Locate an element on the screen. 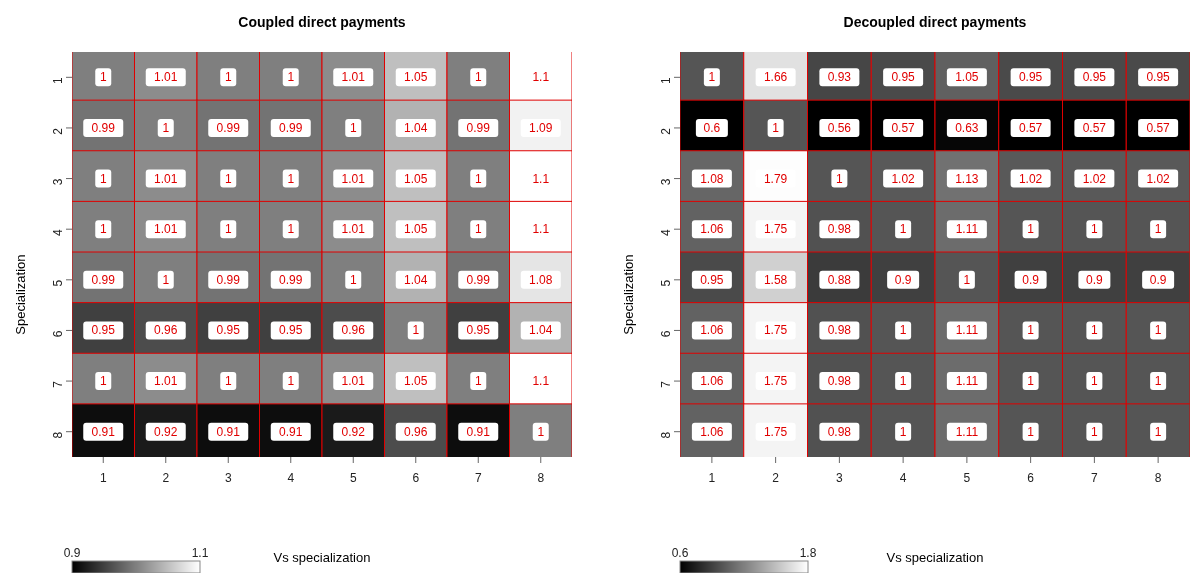  x-tick-label: 8 is located at coordinates (1158, 477).